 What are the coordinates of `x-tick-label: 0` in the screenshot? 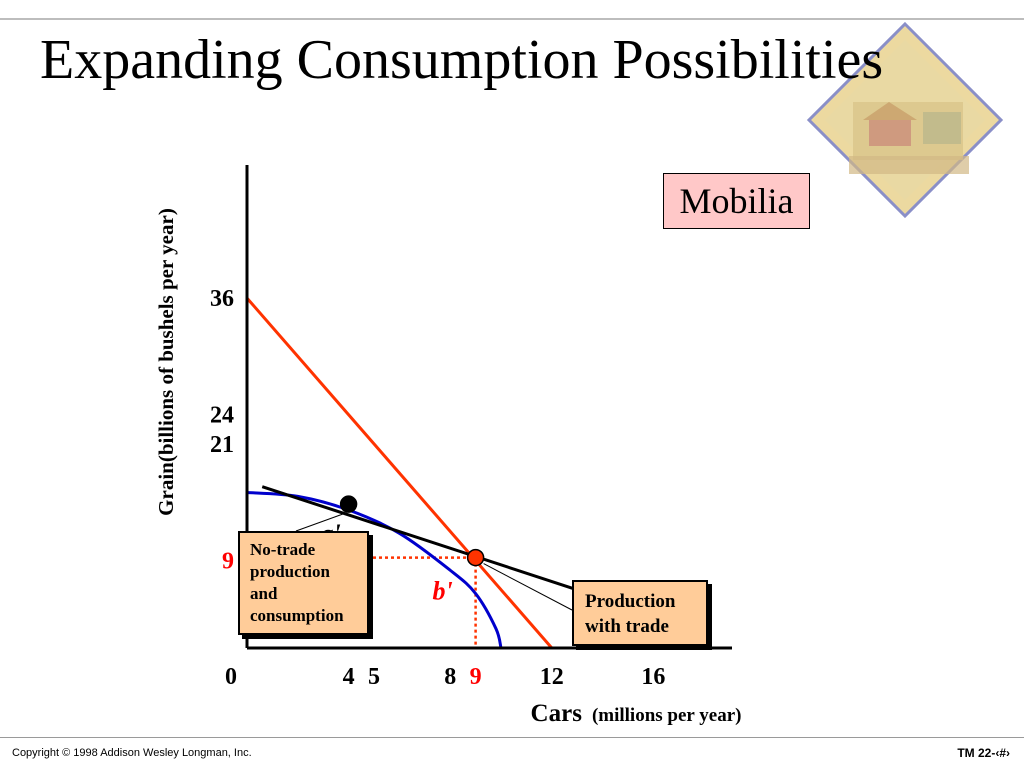 It's located at (231, 677).